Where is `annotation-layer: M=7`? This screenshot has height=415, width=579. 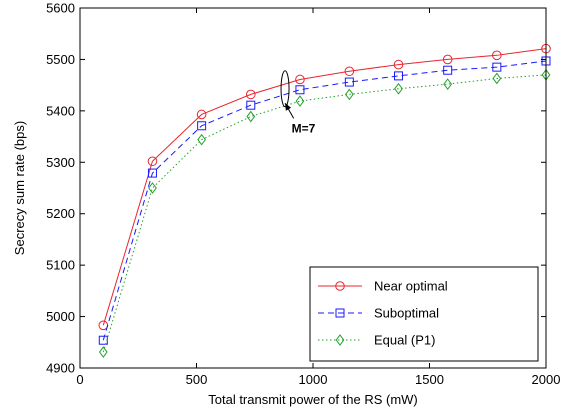
annotation-layer: M=7 is located at coordinates (298, 102).